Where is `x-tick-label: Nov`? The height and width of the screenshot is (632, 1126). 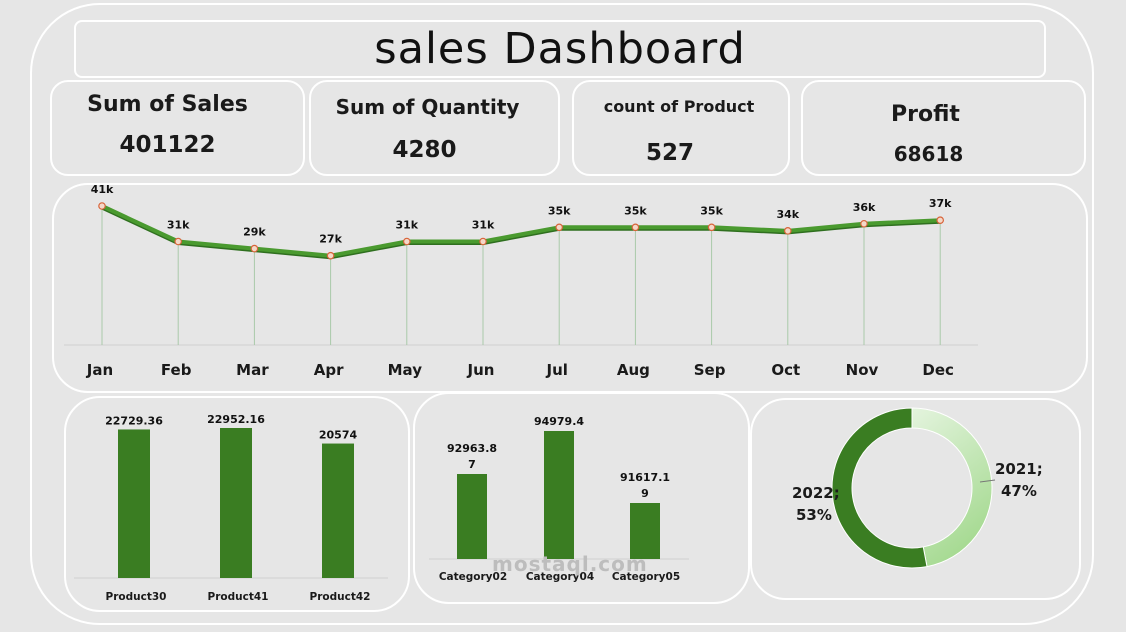 x-tick-label: Nov is located at coordinates (862, 370).